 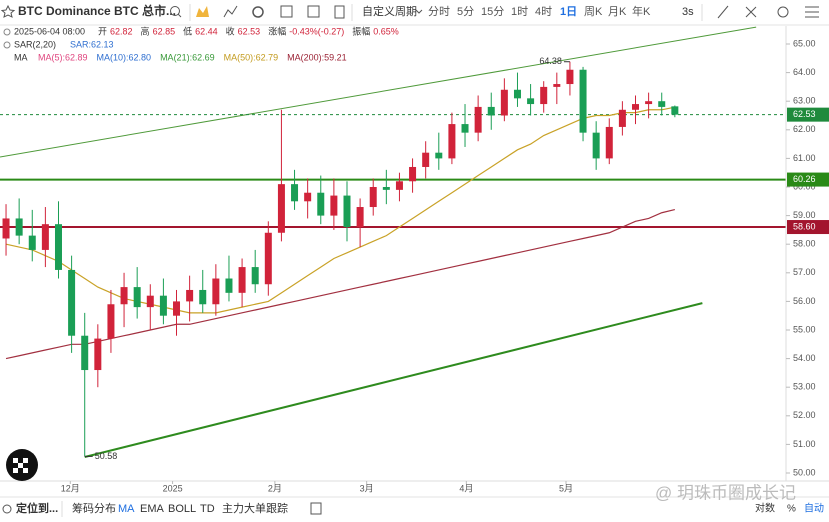 I want to click on locate-icon, so click(x=7, y=509).